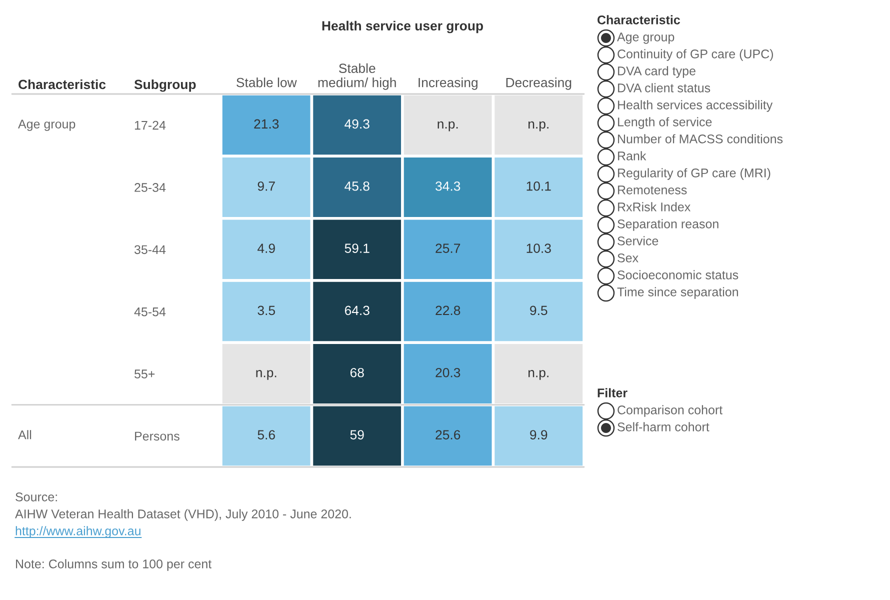  Describe the element at coordinates (266, 83) in the screenshot. I see `x-tick-label: Stable low` at that location.